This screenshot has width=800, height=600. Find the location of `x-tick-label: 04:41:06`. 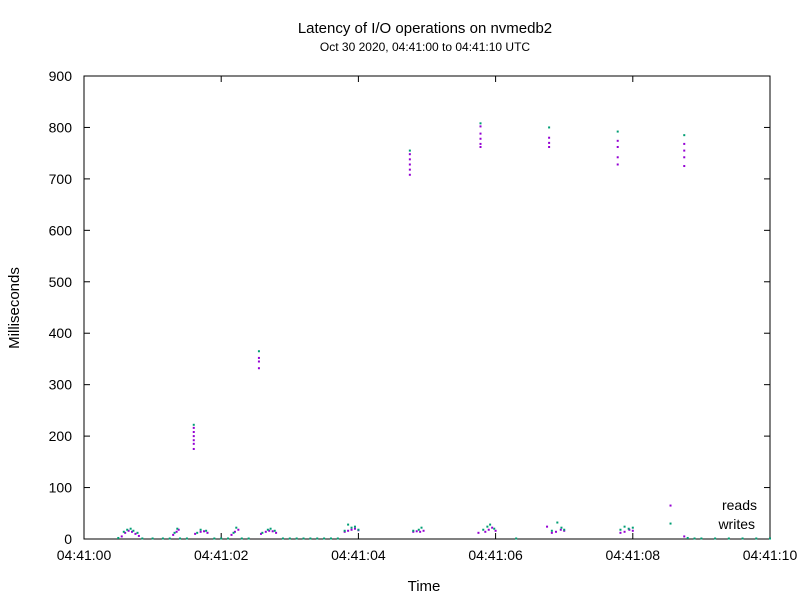

x-tick-label: 04:41:06 is located at coordinates (495, 555).